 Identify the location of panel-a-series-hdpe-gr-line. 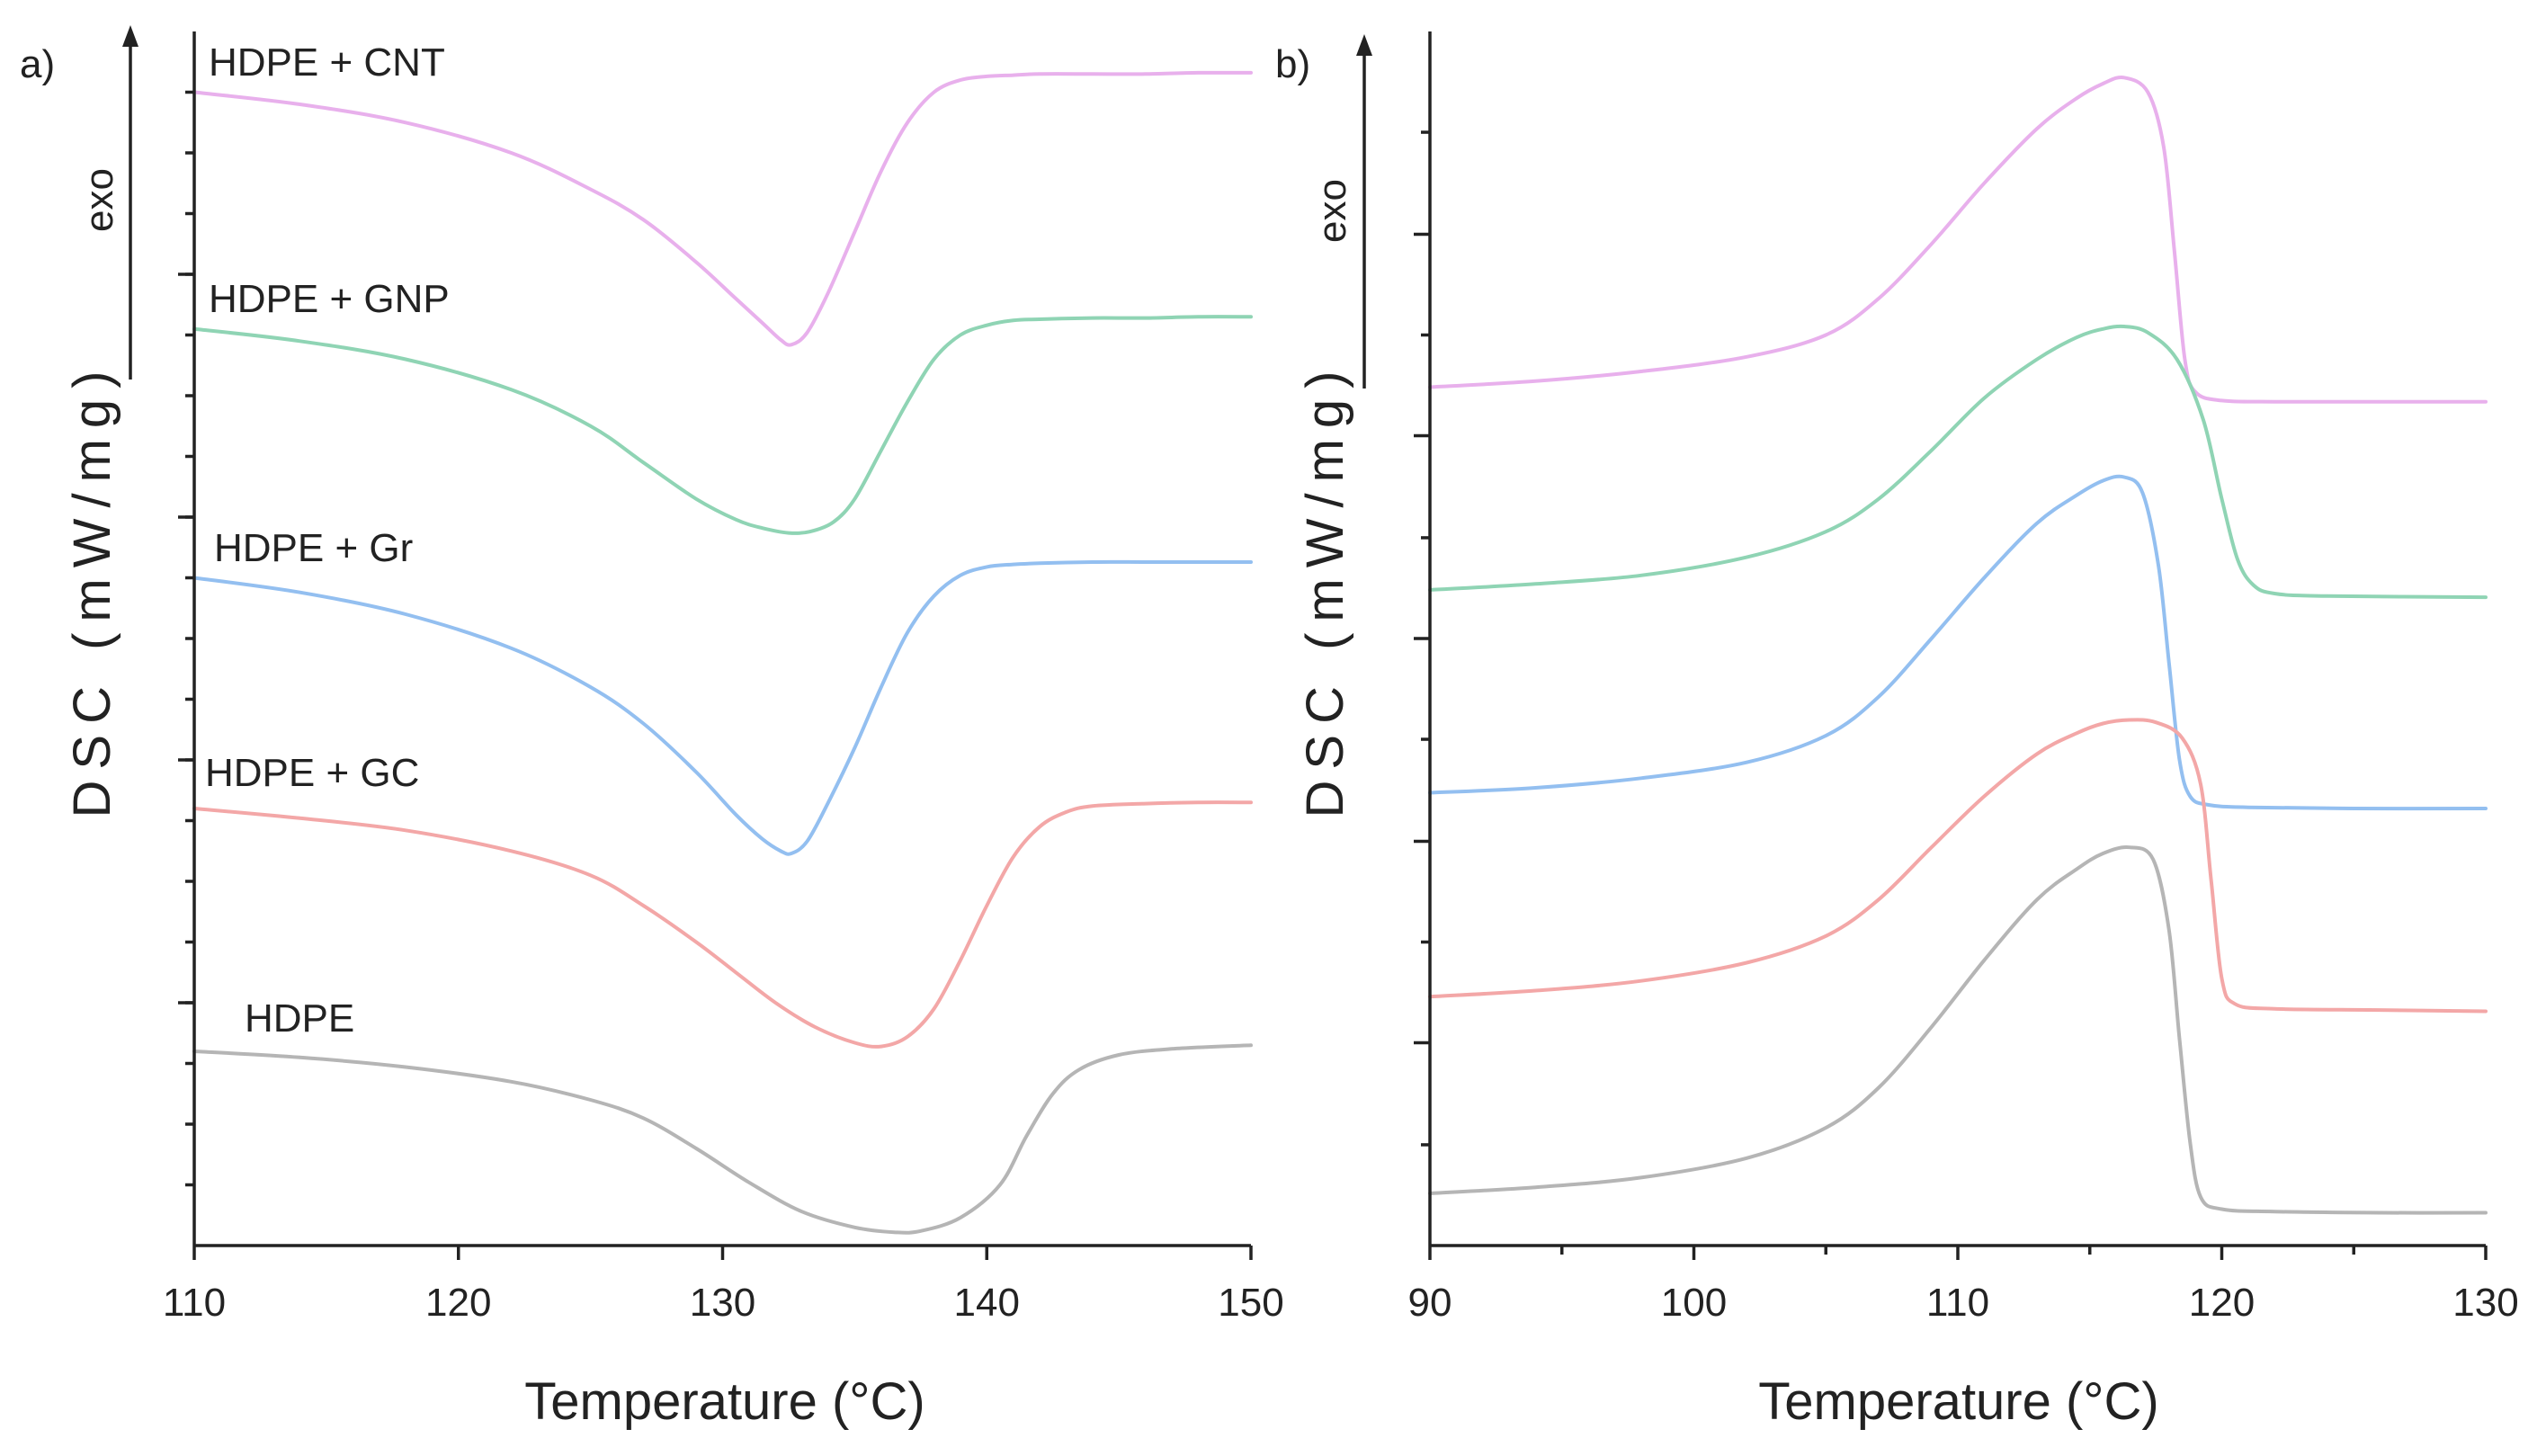
(722, 708).